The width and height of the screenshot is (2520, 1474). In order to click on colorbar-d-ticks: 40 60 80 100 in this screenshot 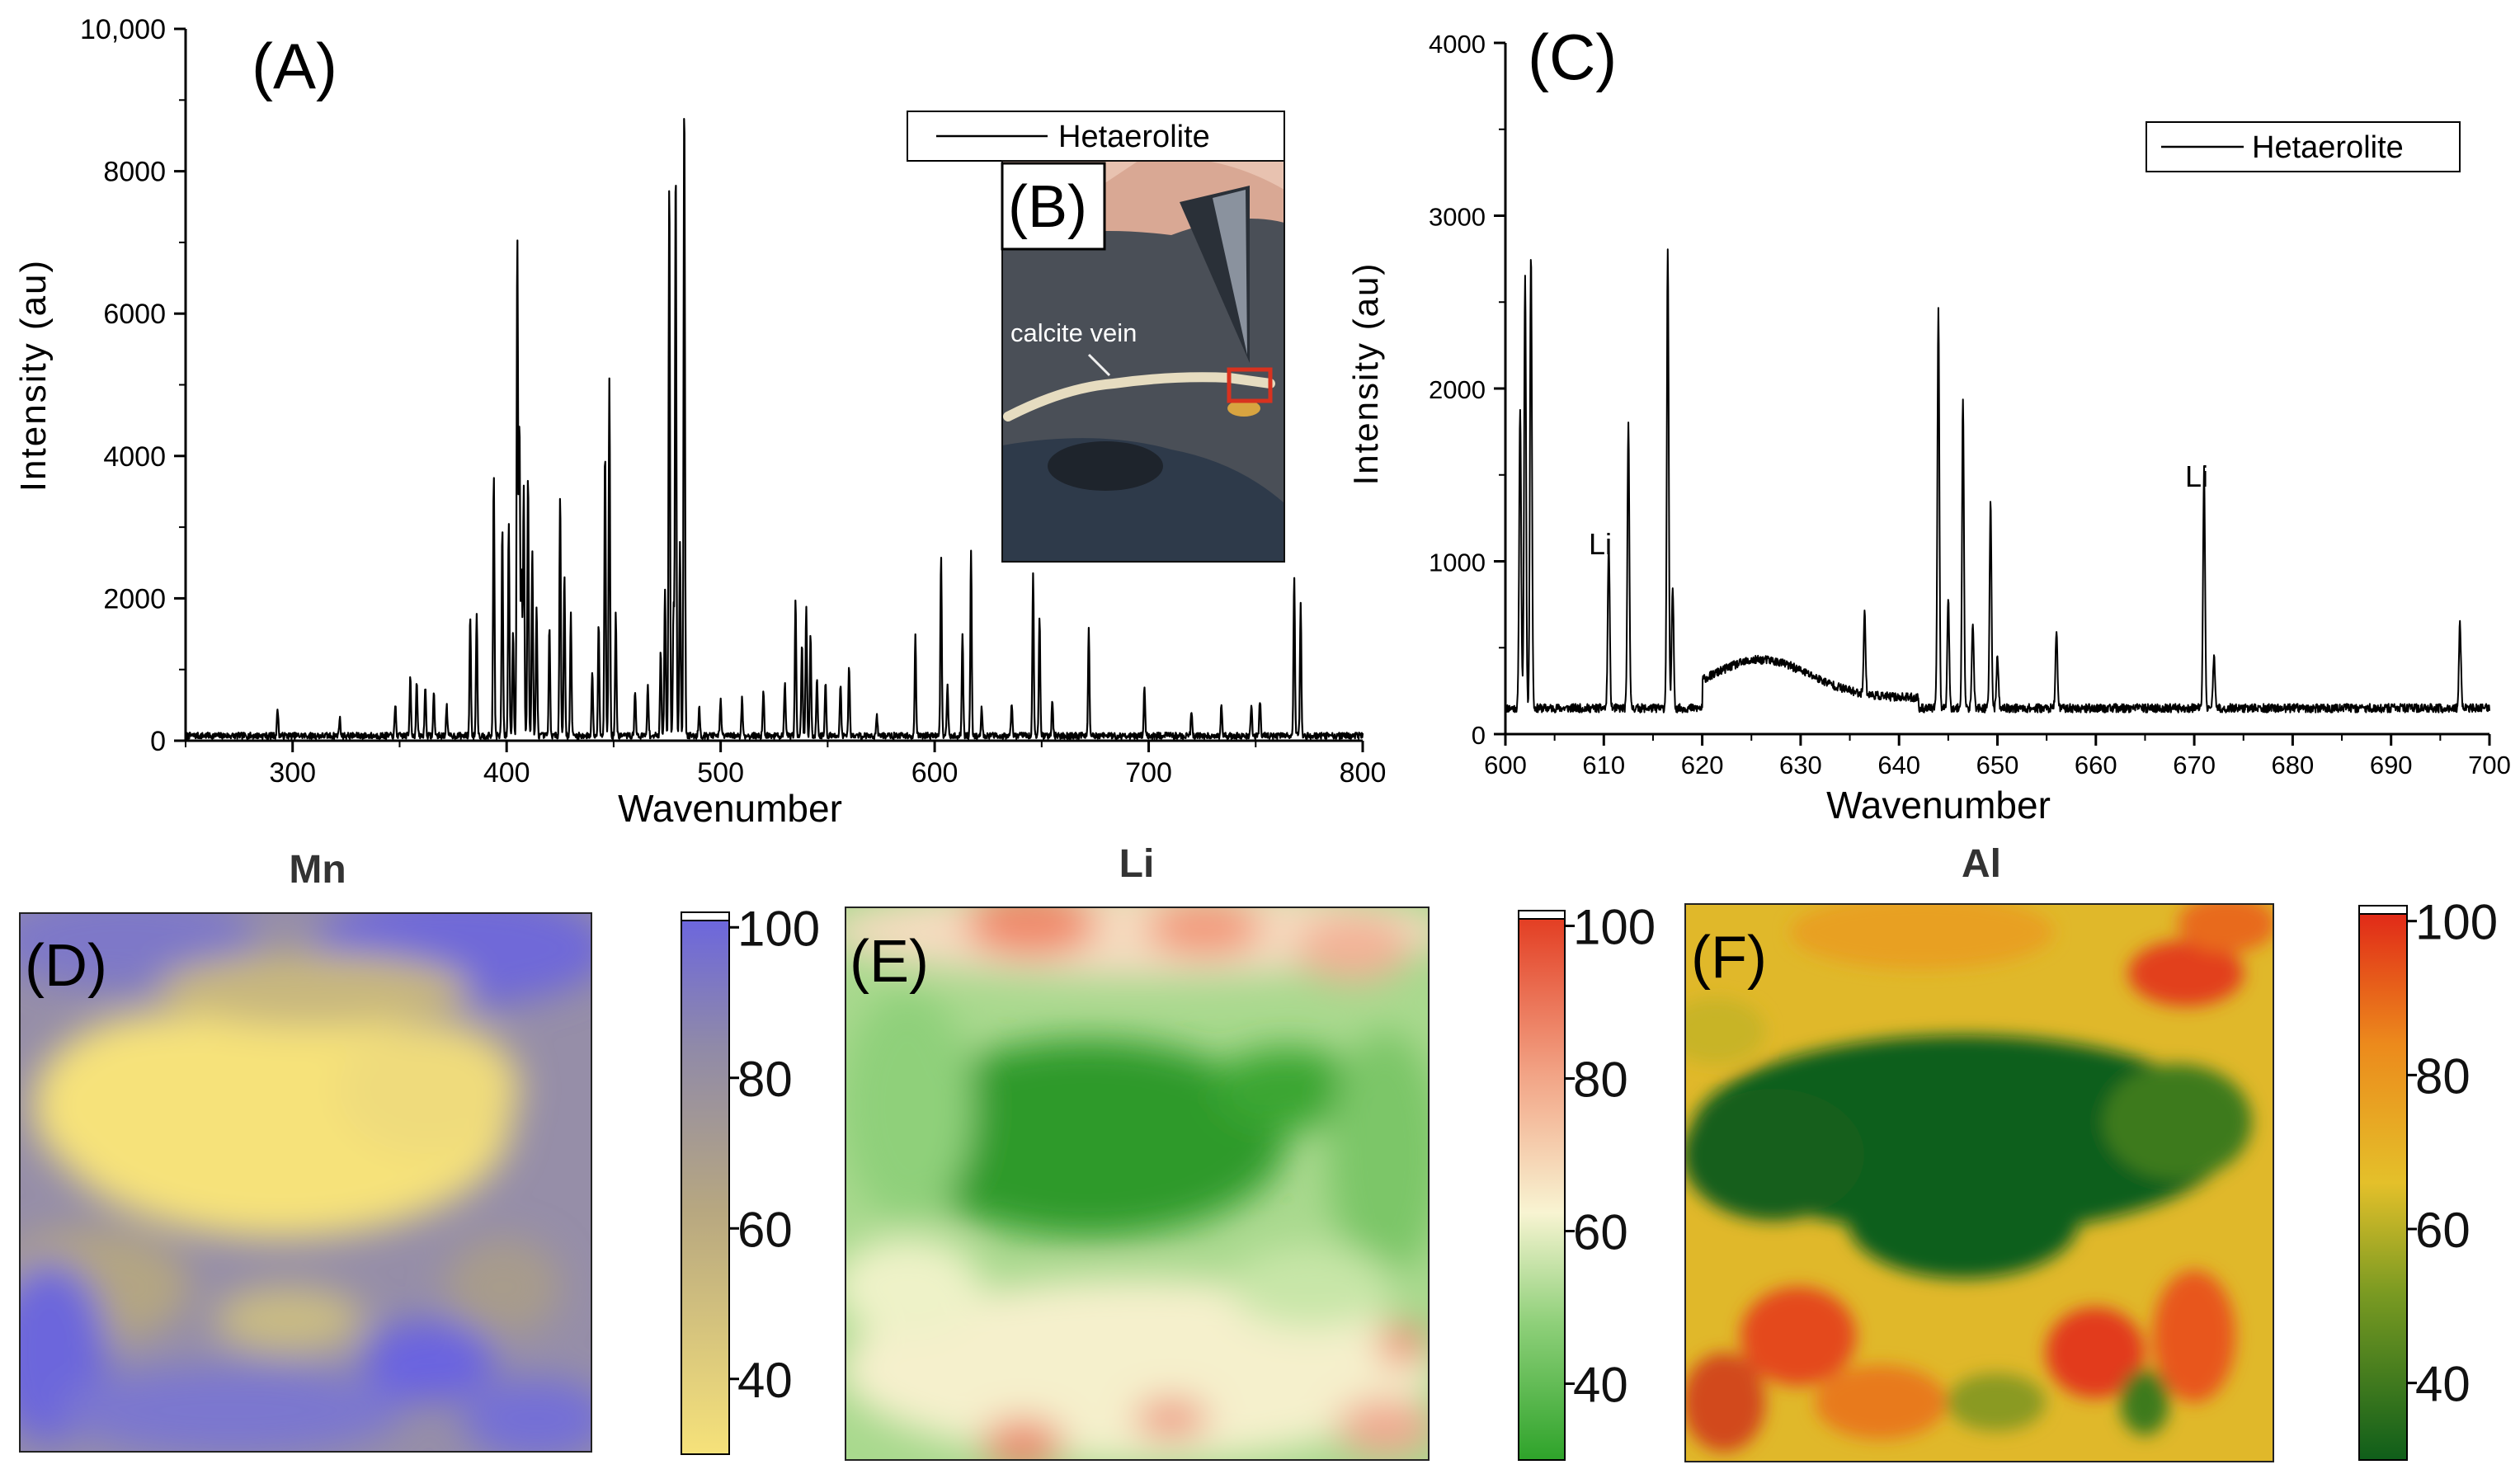, I will do `click(774, 1154)`.